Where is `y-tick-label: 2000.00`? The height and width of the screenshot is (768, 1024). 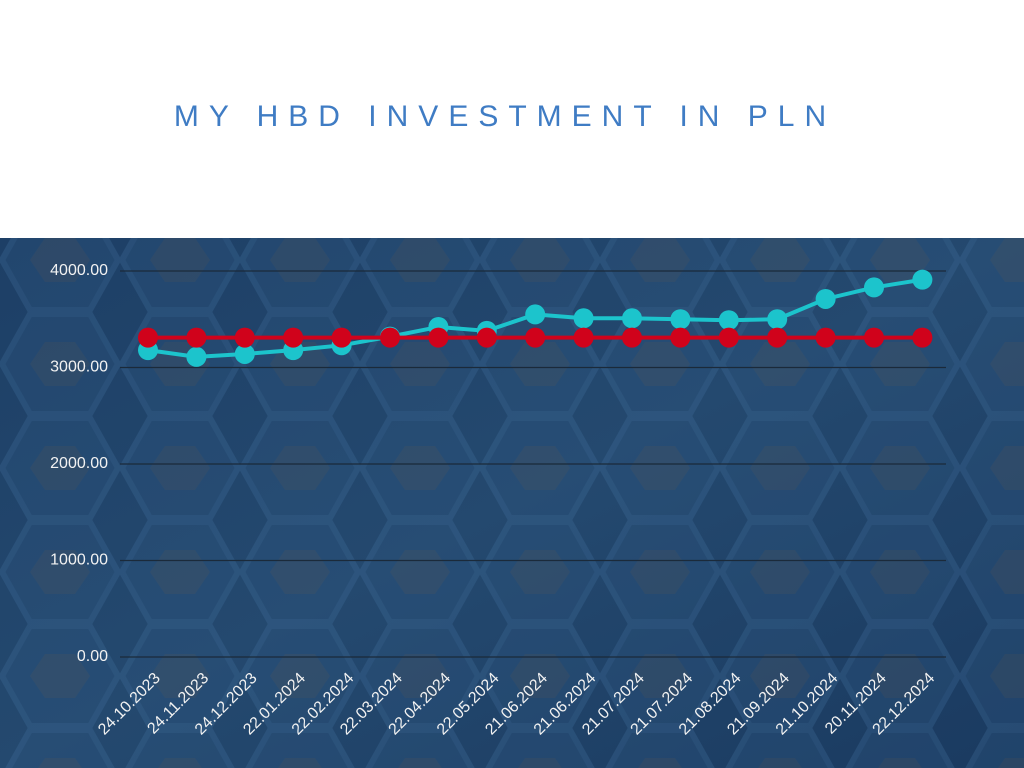 y-tick-label: 2000.00 is located at coordinates (79, 463).